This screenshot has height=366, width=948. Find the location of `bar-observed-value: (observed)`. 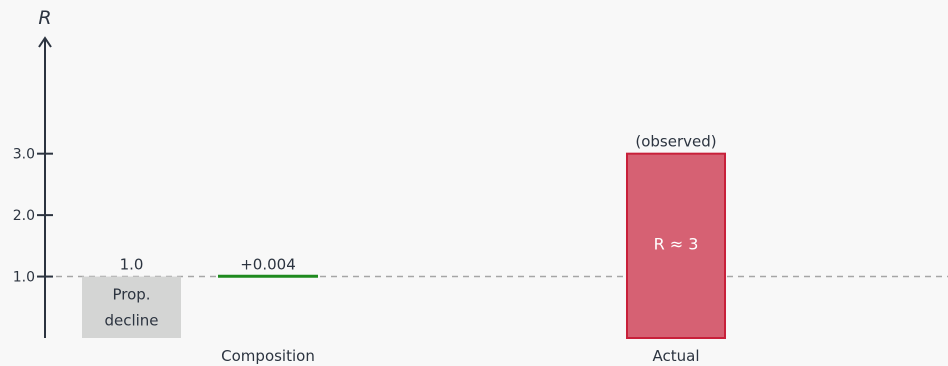

bar-observed-value: (observed) is located at coordinates (675, 142).